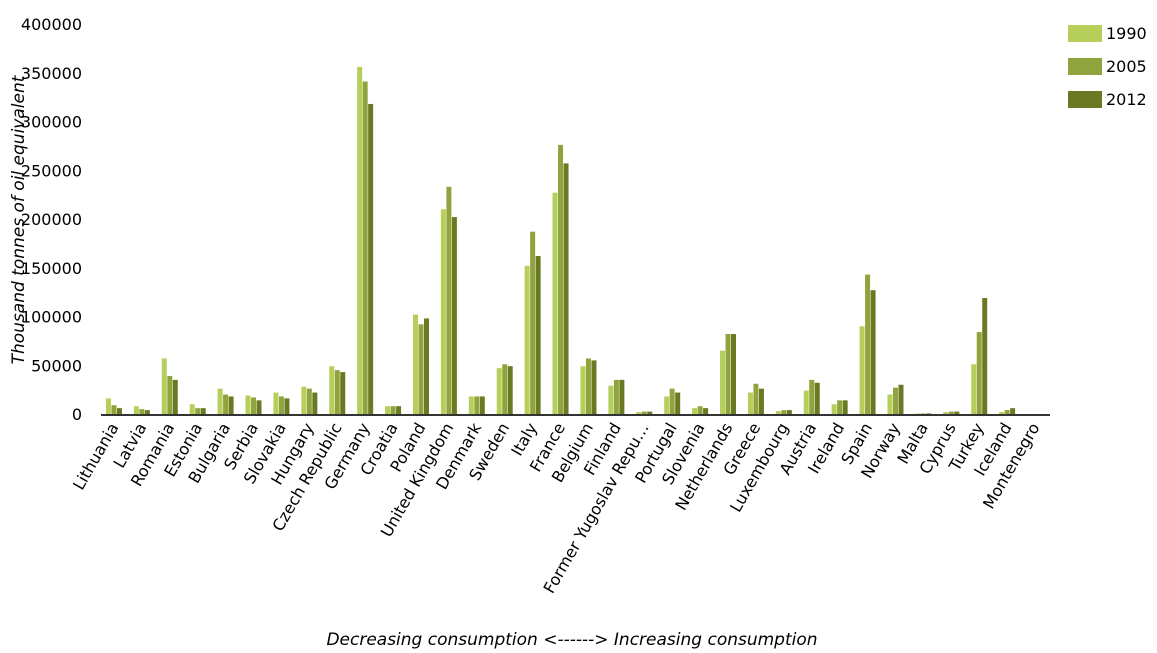  What do you see at coordinates (1085, 66) in the screenshot?
I see `legend-swatch-2005` at bounding box center [1085, 66].